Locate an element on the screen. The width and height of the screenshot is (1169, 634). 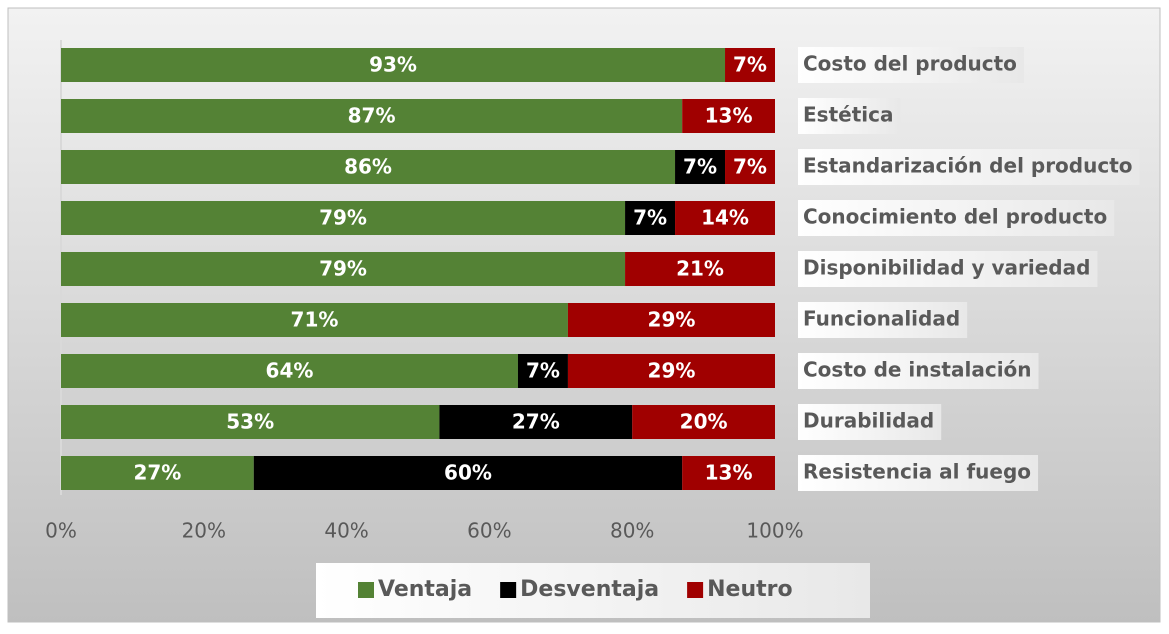
data-label: 14% is located at coordinates (725, 218).